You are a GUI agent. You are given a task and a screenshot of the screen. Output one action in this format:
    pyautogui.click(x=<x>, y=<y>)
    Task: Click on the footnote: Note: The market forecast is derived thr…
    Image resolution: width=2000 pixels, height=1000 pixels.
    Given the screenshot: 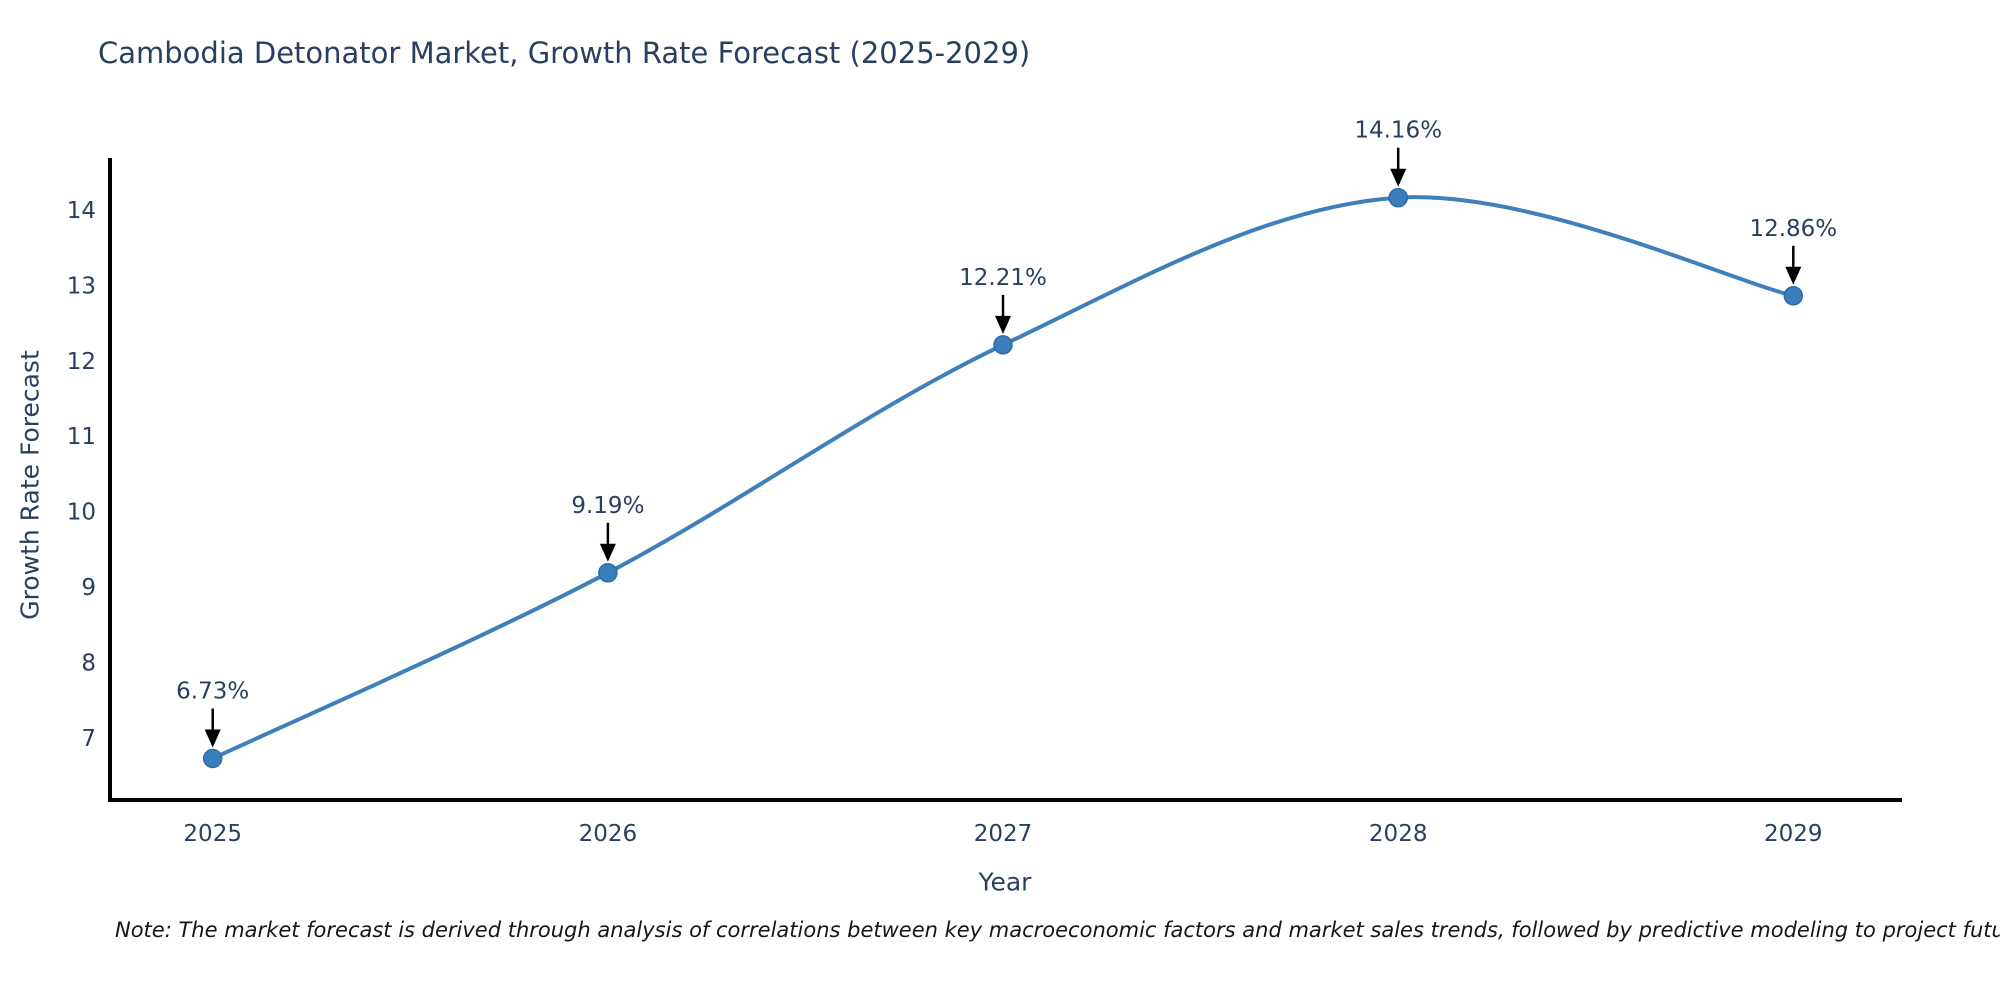 What is the action you would take?
    pyautogui.click(x=1057, y=930)
    